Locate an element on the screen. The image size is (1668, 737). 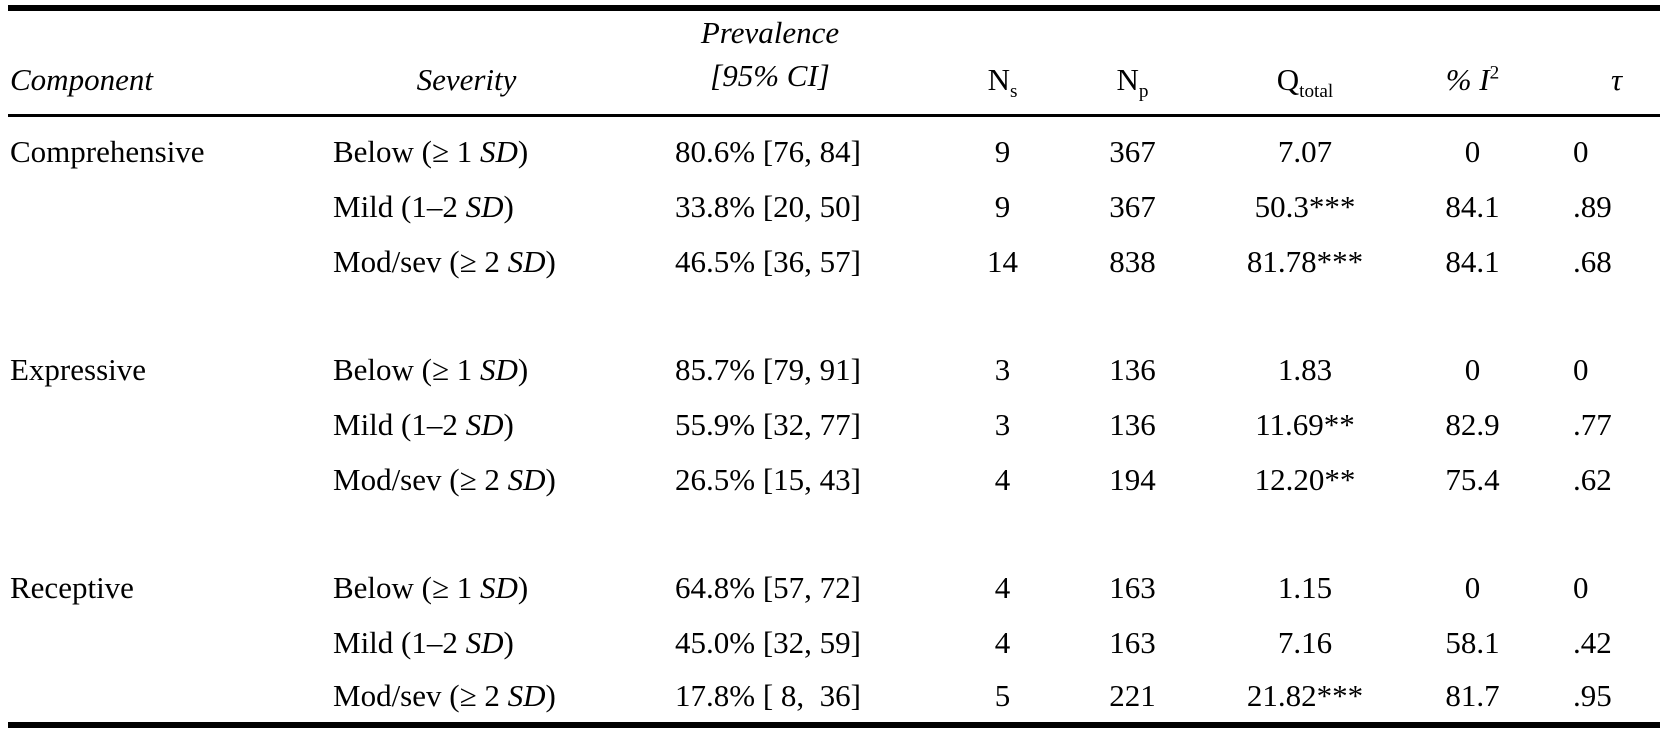
n-studies-cell: 5 is located at coordinates (1002, 695).